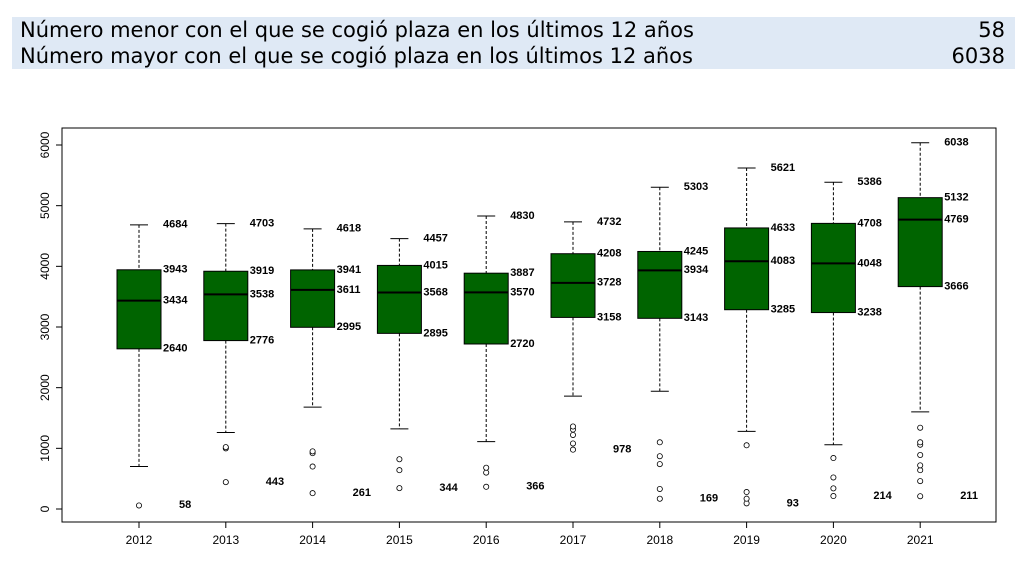 This screenshot has height=573, width=1031. I want to click on y-tick-label: 6000, so click(45, 144).